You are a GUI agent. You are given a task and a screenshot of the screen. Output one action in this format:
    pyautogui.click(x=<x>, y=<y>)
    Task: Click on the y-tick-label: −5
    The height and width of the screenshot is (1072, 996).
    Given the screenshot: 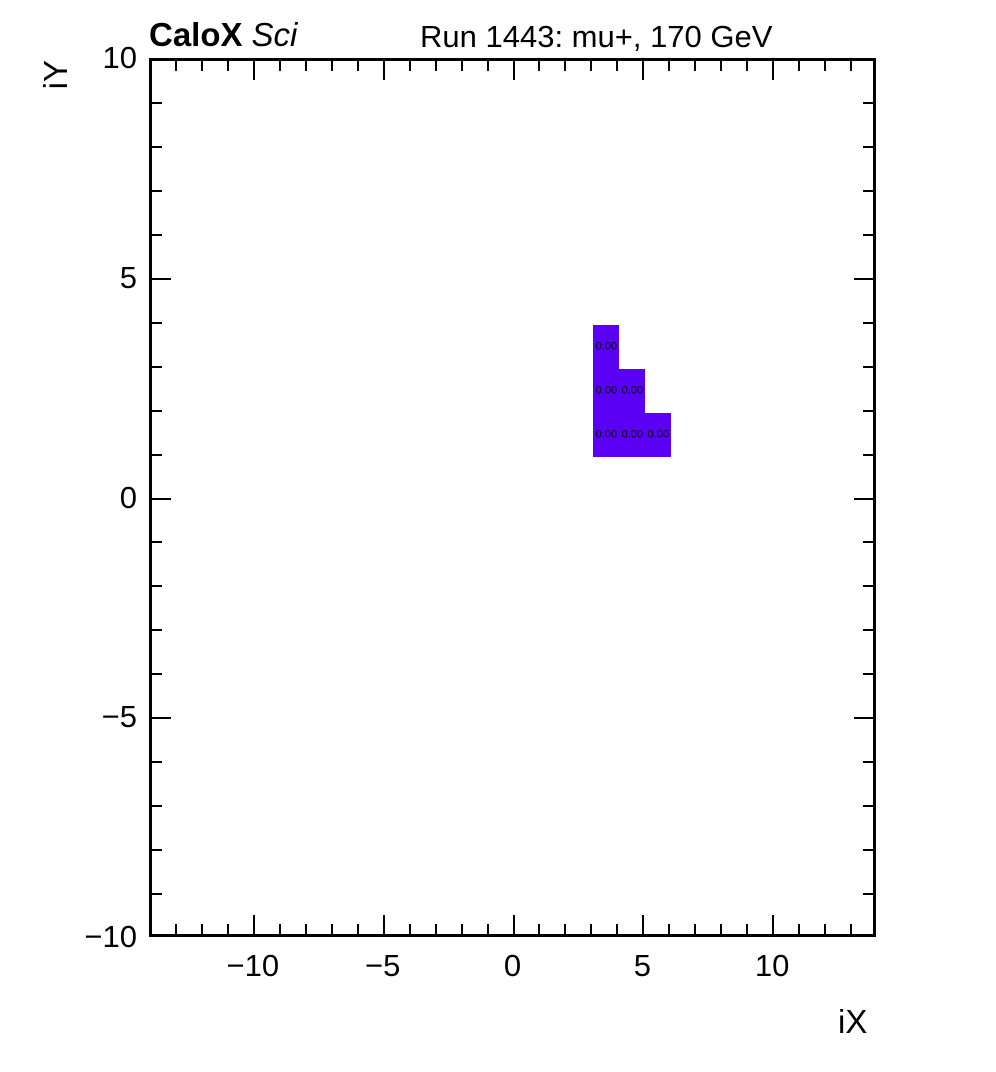 What is the action you would take?
    pyautogui.click(x=119, y=717)
    